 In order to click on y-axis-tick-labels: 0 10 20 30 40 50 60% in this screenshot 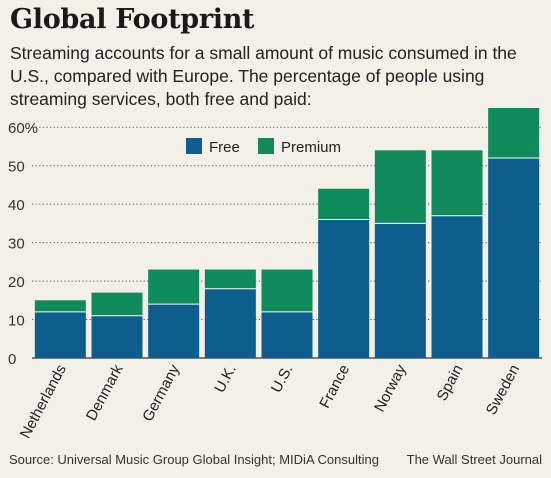, I will do `click(23, 244)`.